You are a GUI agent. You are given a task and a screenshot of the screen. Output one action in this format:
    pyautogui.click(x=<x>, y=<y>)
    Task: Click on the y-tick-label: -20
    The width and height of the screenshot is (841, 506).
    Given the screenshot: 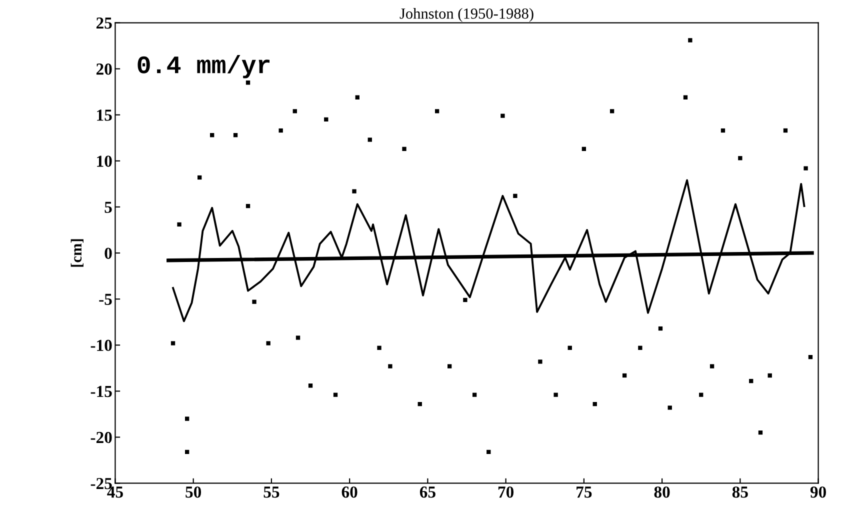 What is the action you would take?
    pyautogui.click(x=101, y=438)
    